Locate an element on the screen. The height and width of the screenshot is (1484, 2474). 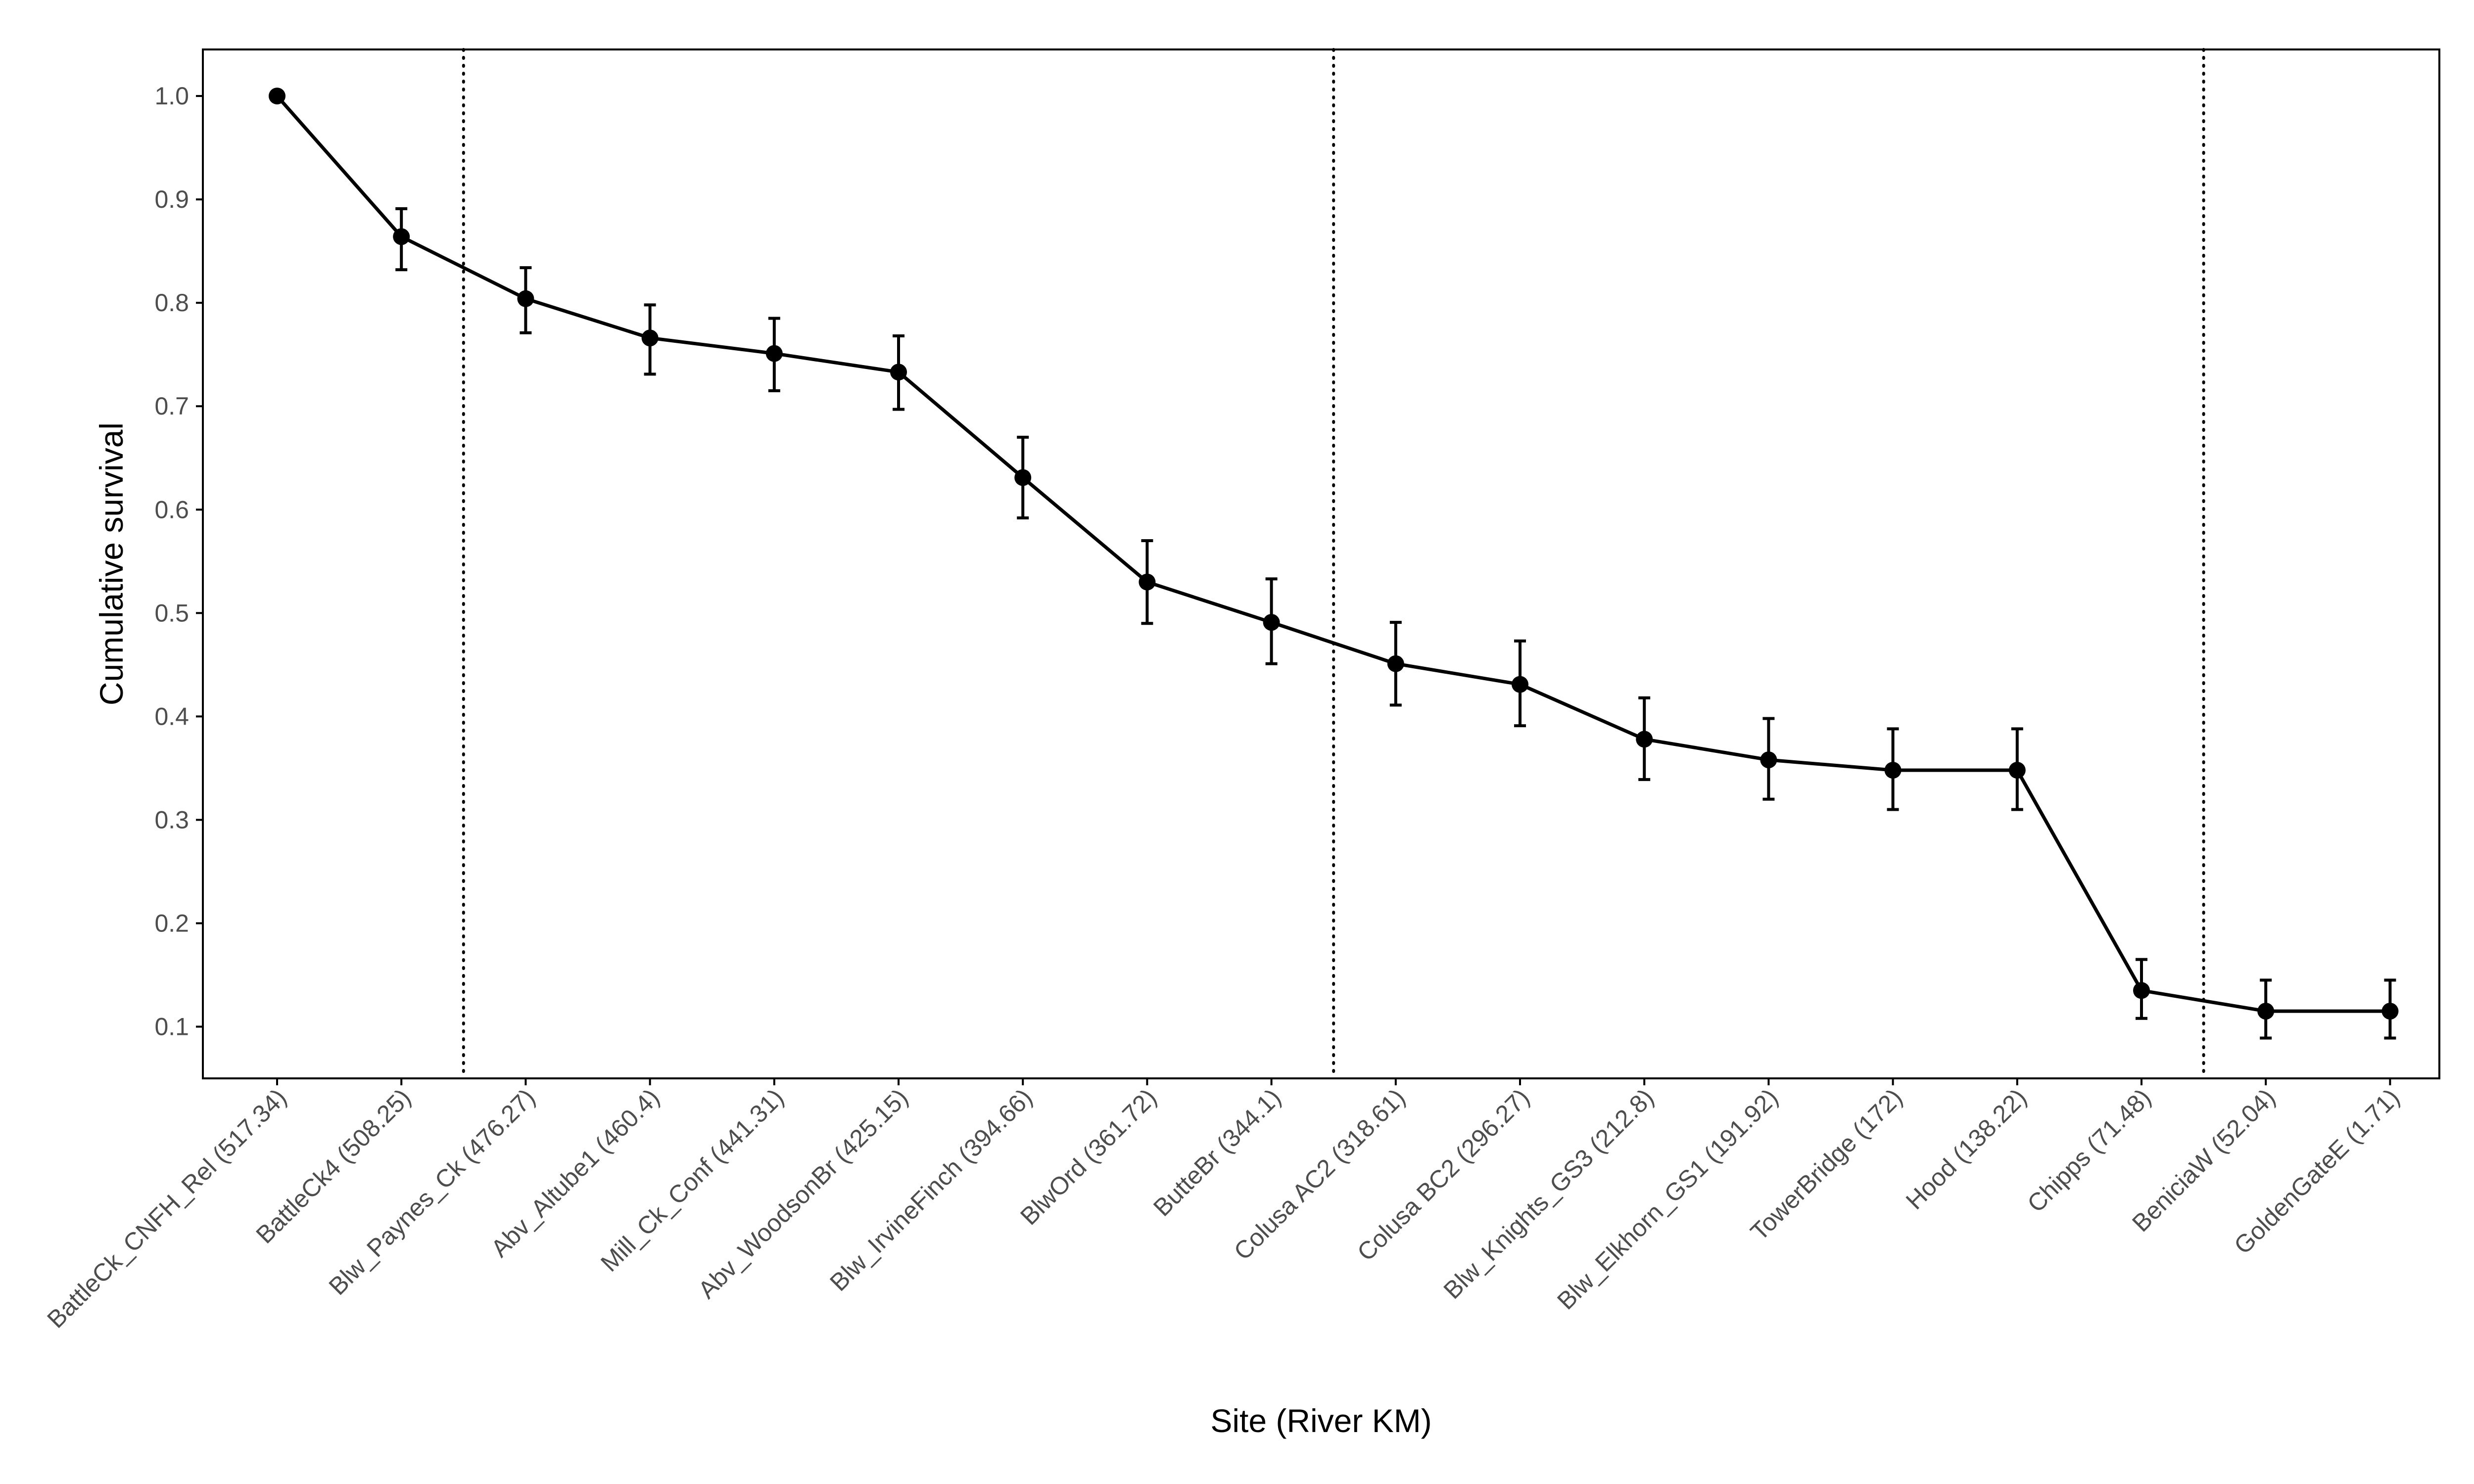
y-tick-label: 1.0 is located at coordinates (172, 96).